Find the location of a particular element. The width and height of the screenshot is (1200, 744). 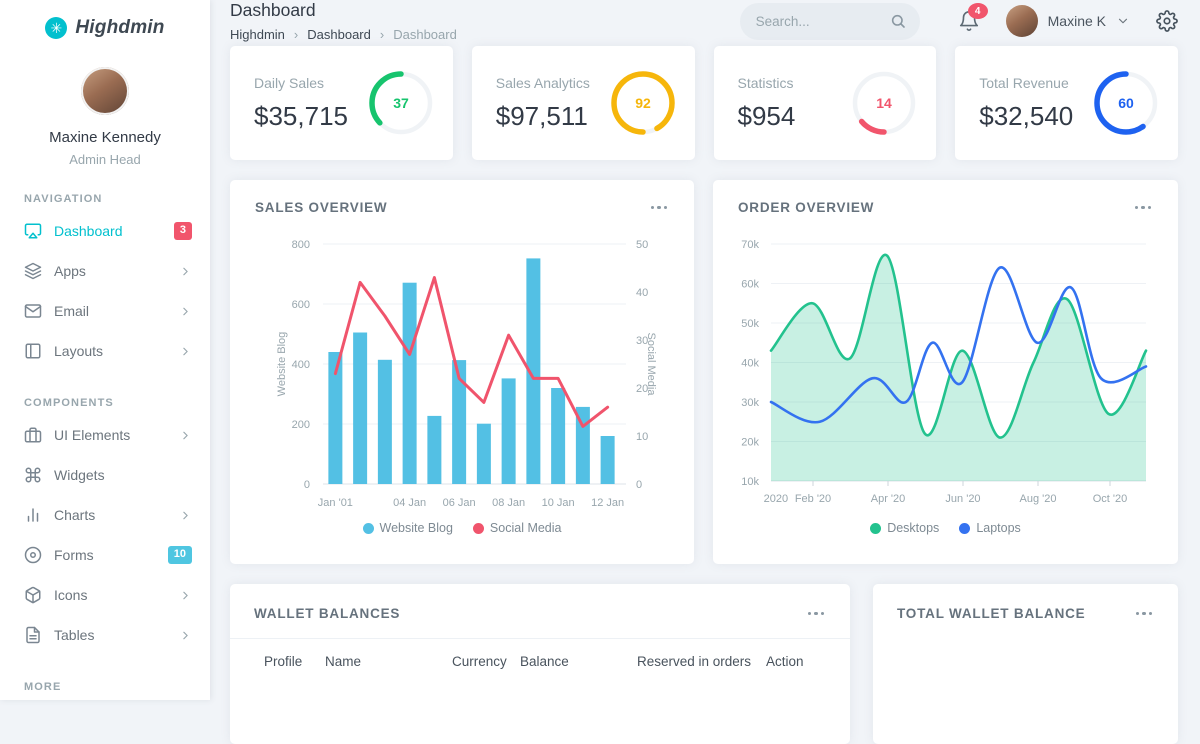

svg-text: 50 is located at coordinates (642, 245).